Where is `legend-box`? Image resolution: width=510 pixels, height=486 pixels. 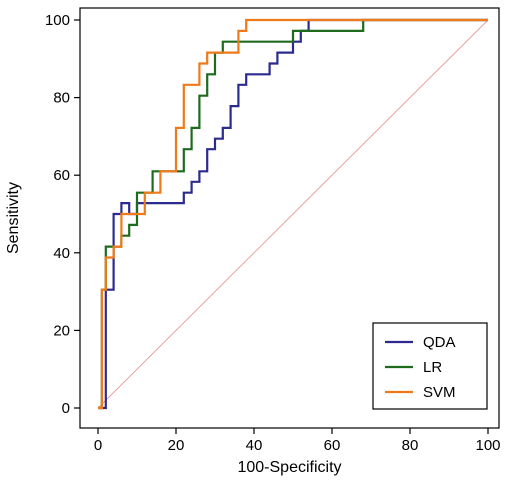 legend-box is located at coordinates (430, 366).